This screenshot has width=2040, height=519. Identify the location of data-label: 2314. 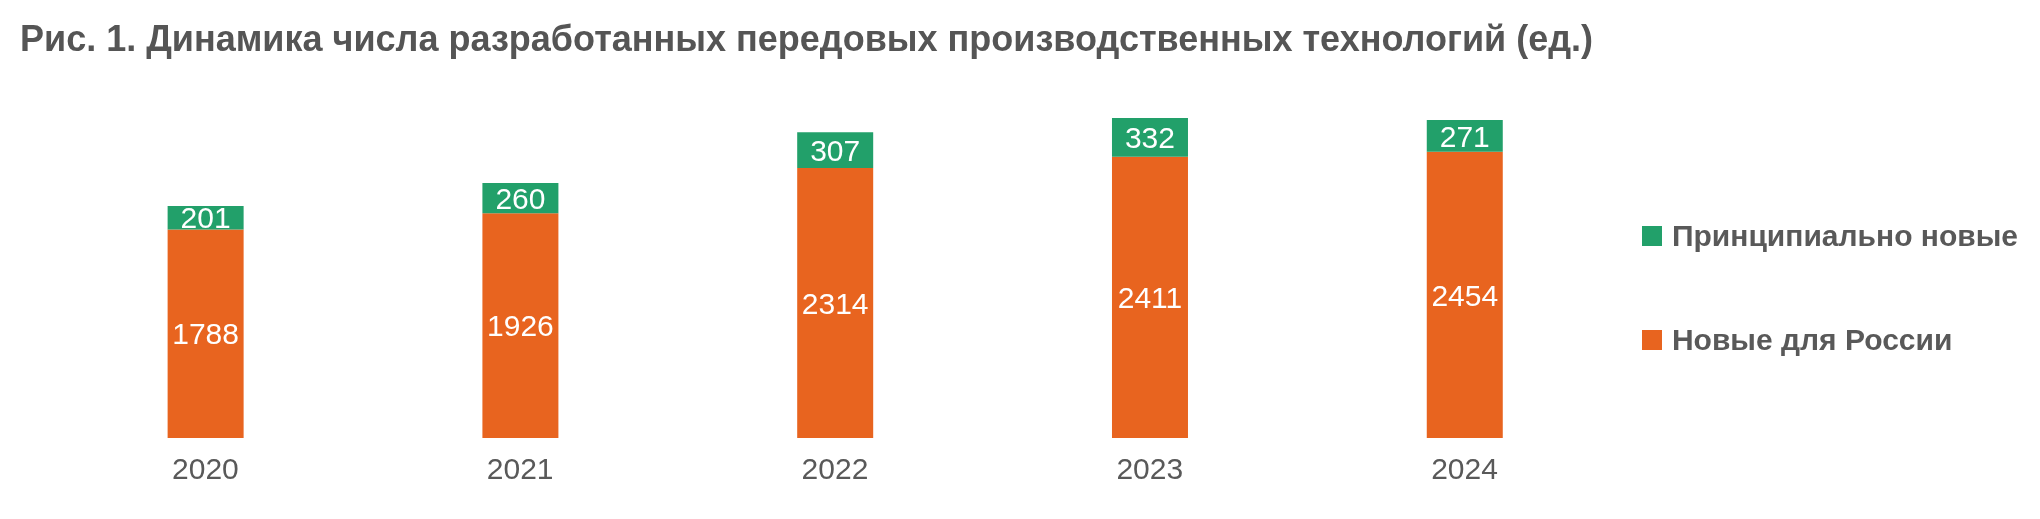
(835, 303).